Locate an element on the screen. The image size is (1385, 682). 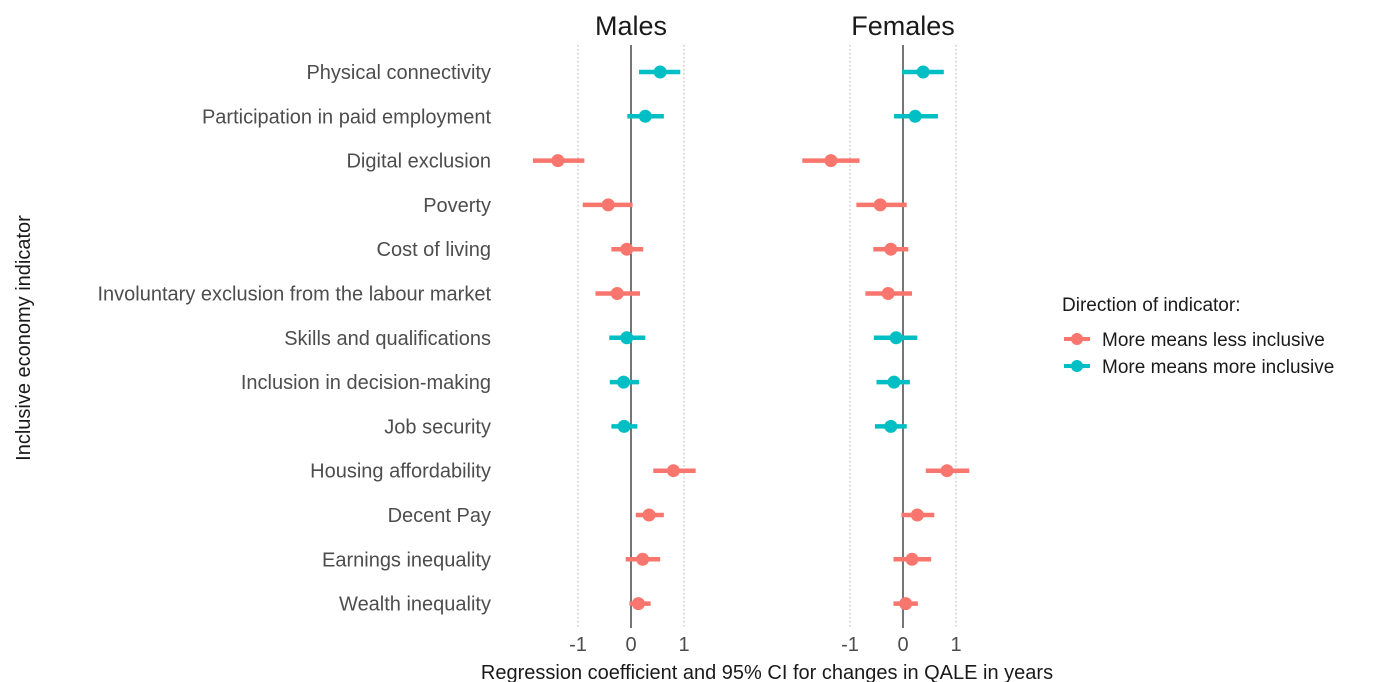
indicator-label-housing-affordability: Housing affordability is located at coordinates (400, 472).